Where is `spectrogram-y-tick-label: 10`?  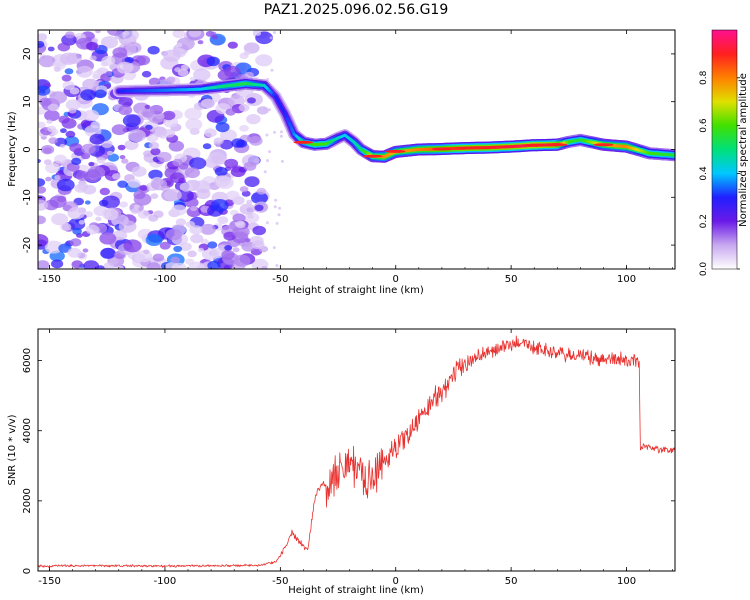 spectrogram-y-tick-label: 10 is located at coordinates (27, 101).